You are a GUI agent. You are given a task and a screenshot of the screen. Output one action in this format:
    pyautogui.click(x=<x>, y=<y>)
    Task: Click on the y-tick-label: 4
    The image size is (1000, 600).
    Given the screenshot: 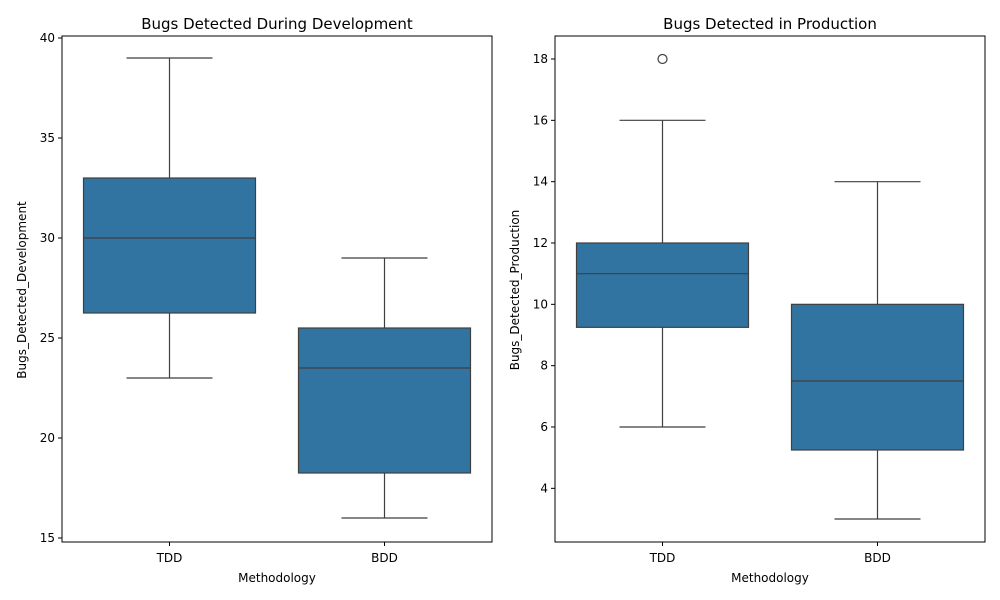 What is the action you would take?
    pyautogui.click(x=544, y=488)
    